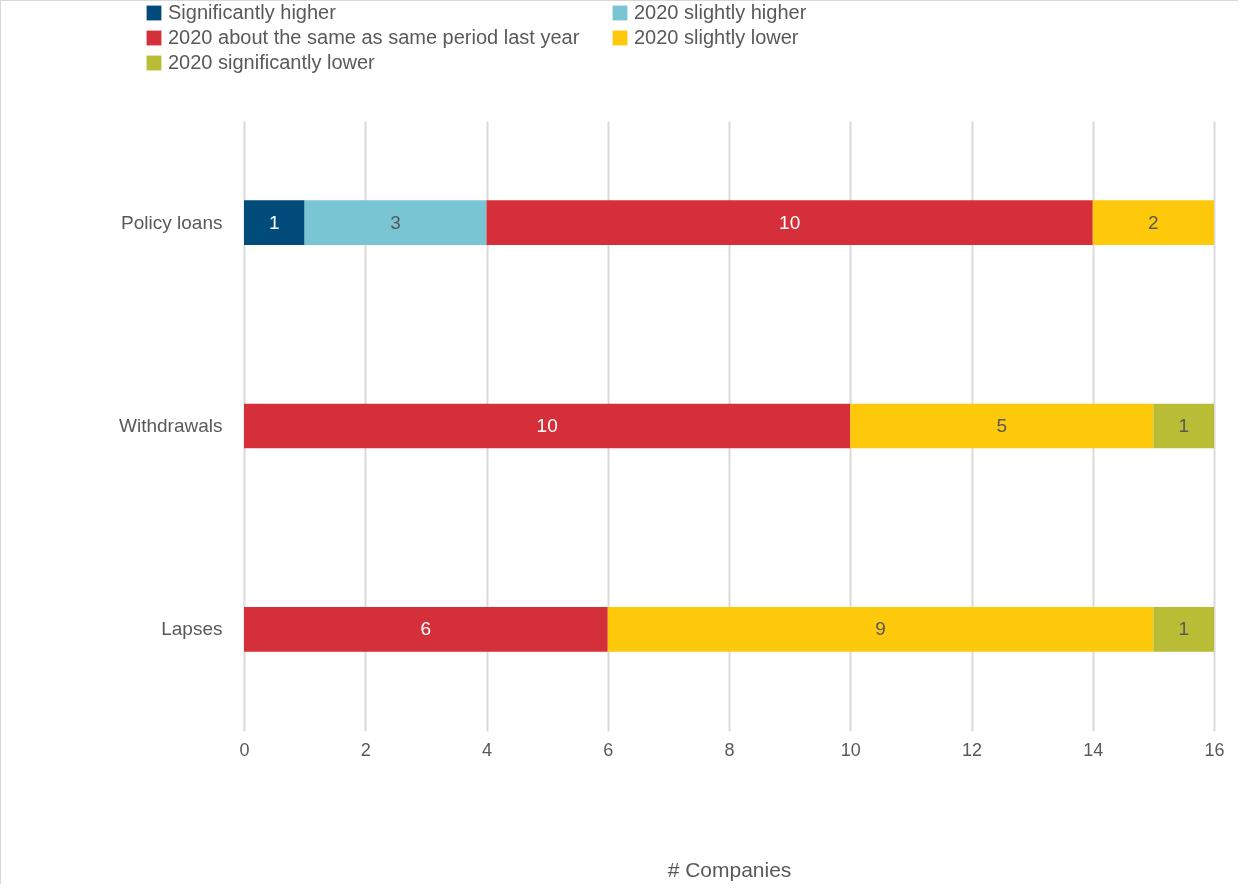 The width and height of the screenshot is (1244, 888). Describe the element at coordinates (365, 749) in the screenshot. I see `x-tick-label: 2` at that location.